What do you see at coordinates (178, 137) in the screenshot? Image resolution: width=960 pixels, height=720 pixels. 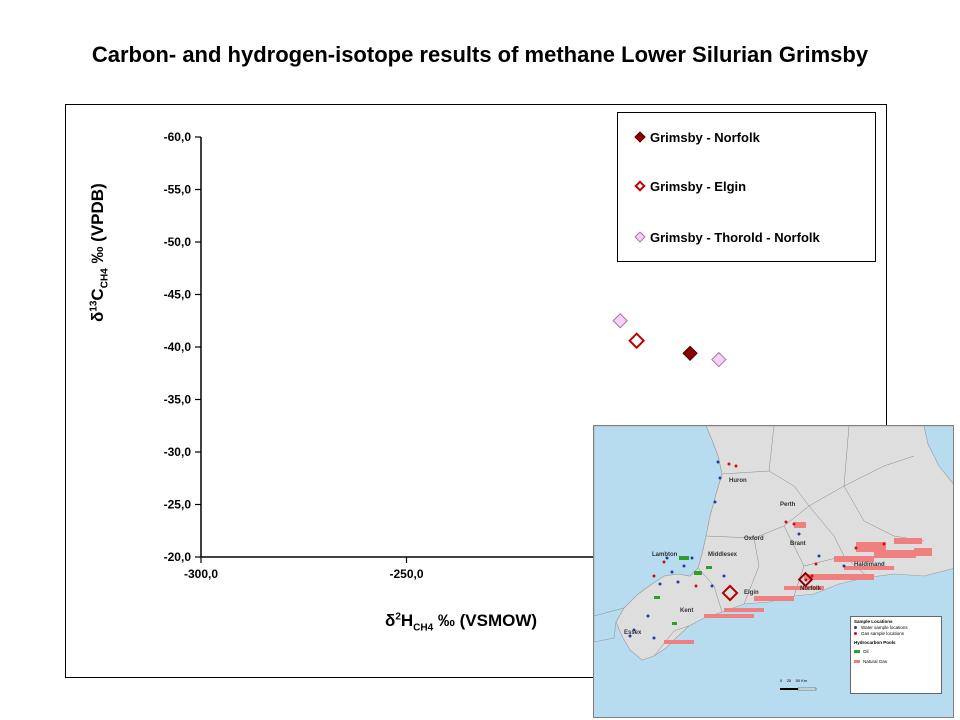 I see `y-tick-label: -60,0` at bounding box center [178, 137].